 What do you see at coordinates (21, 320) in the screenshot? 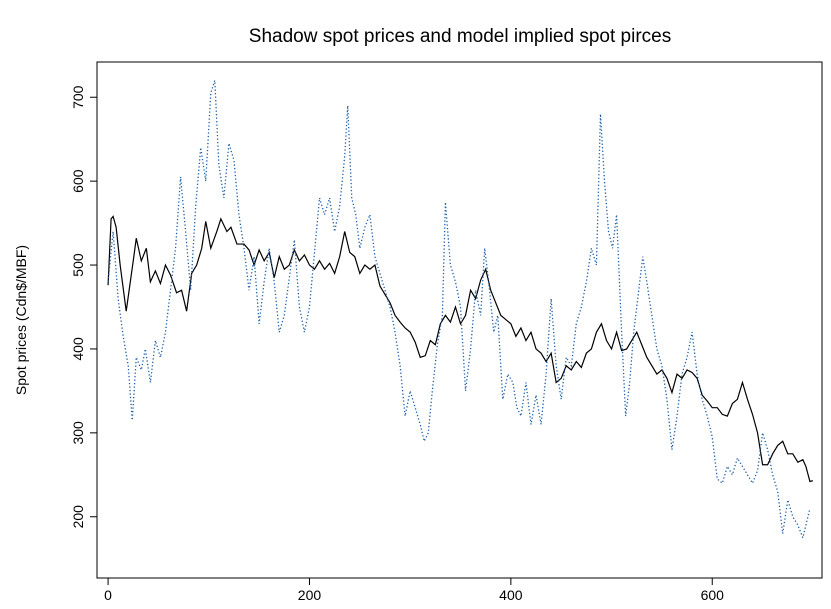
I see `y-axis-label: Spot prices (Cdn$/MBF)` at bounding box center [21, 320].